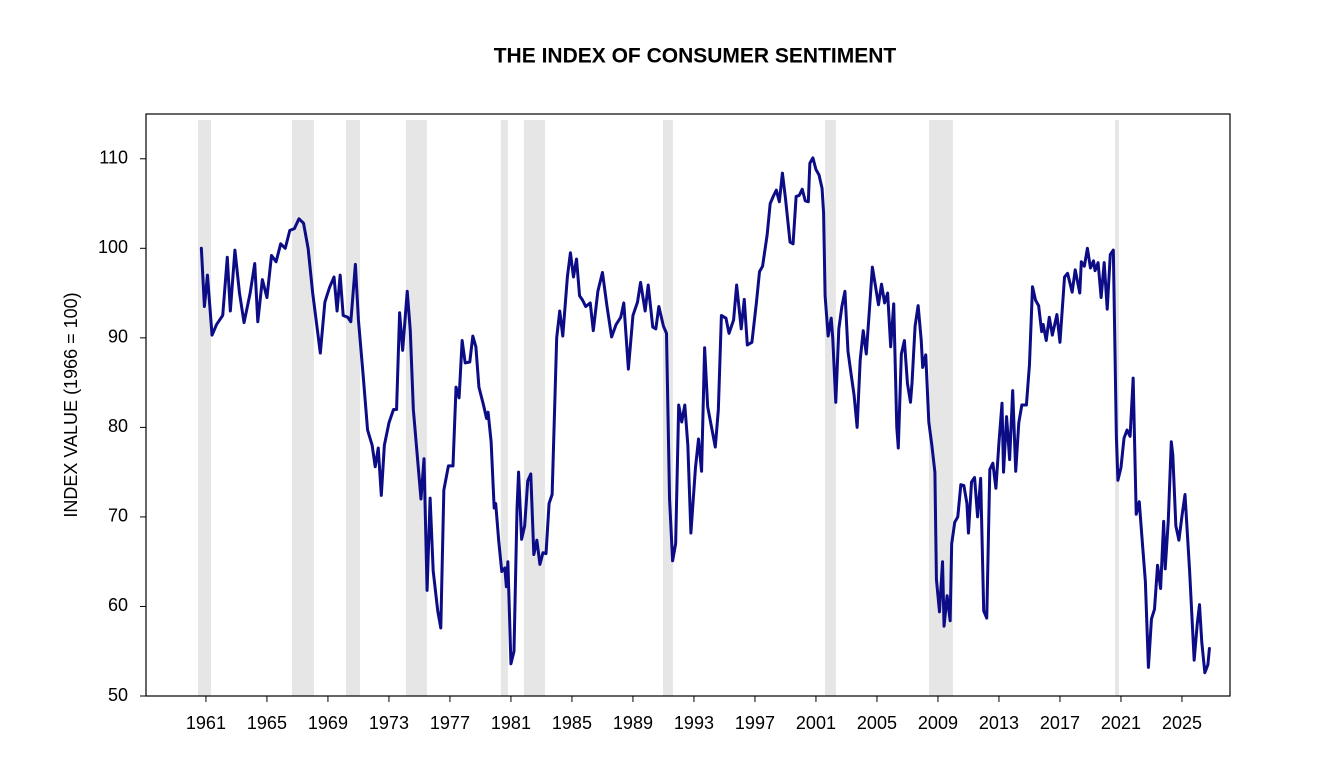  What do you see at coordinates (511, 723) in the screenshot?
I see `x-tick-label: 1981` at bounding box center [511, 723].